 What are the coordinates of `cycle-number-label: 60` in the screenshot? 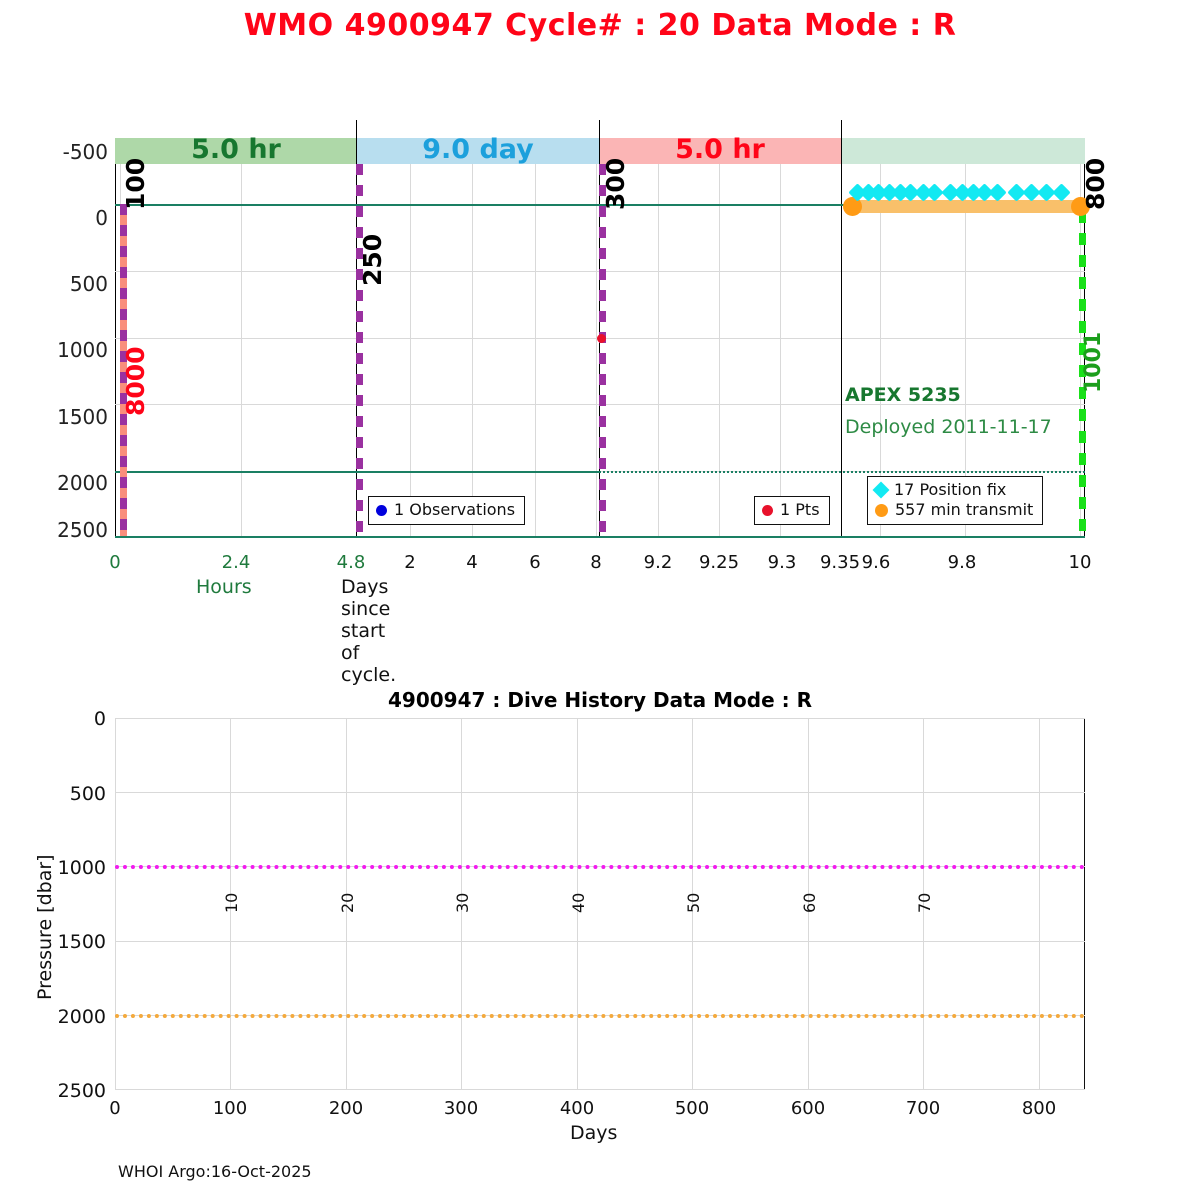 It's located at (809, 902).